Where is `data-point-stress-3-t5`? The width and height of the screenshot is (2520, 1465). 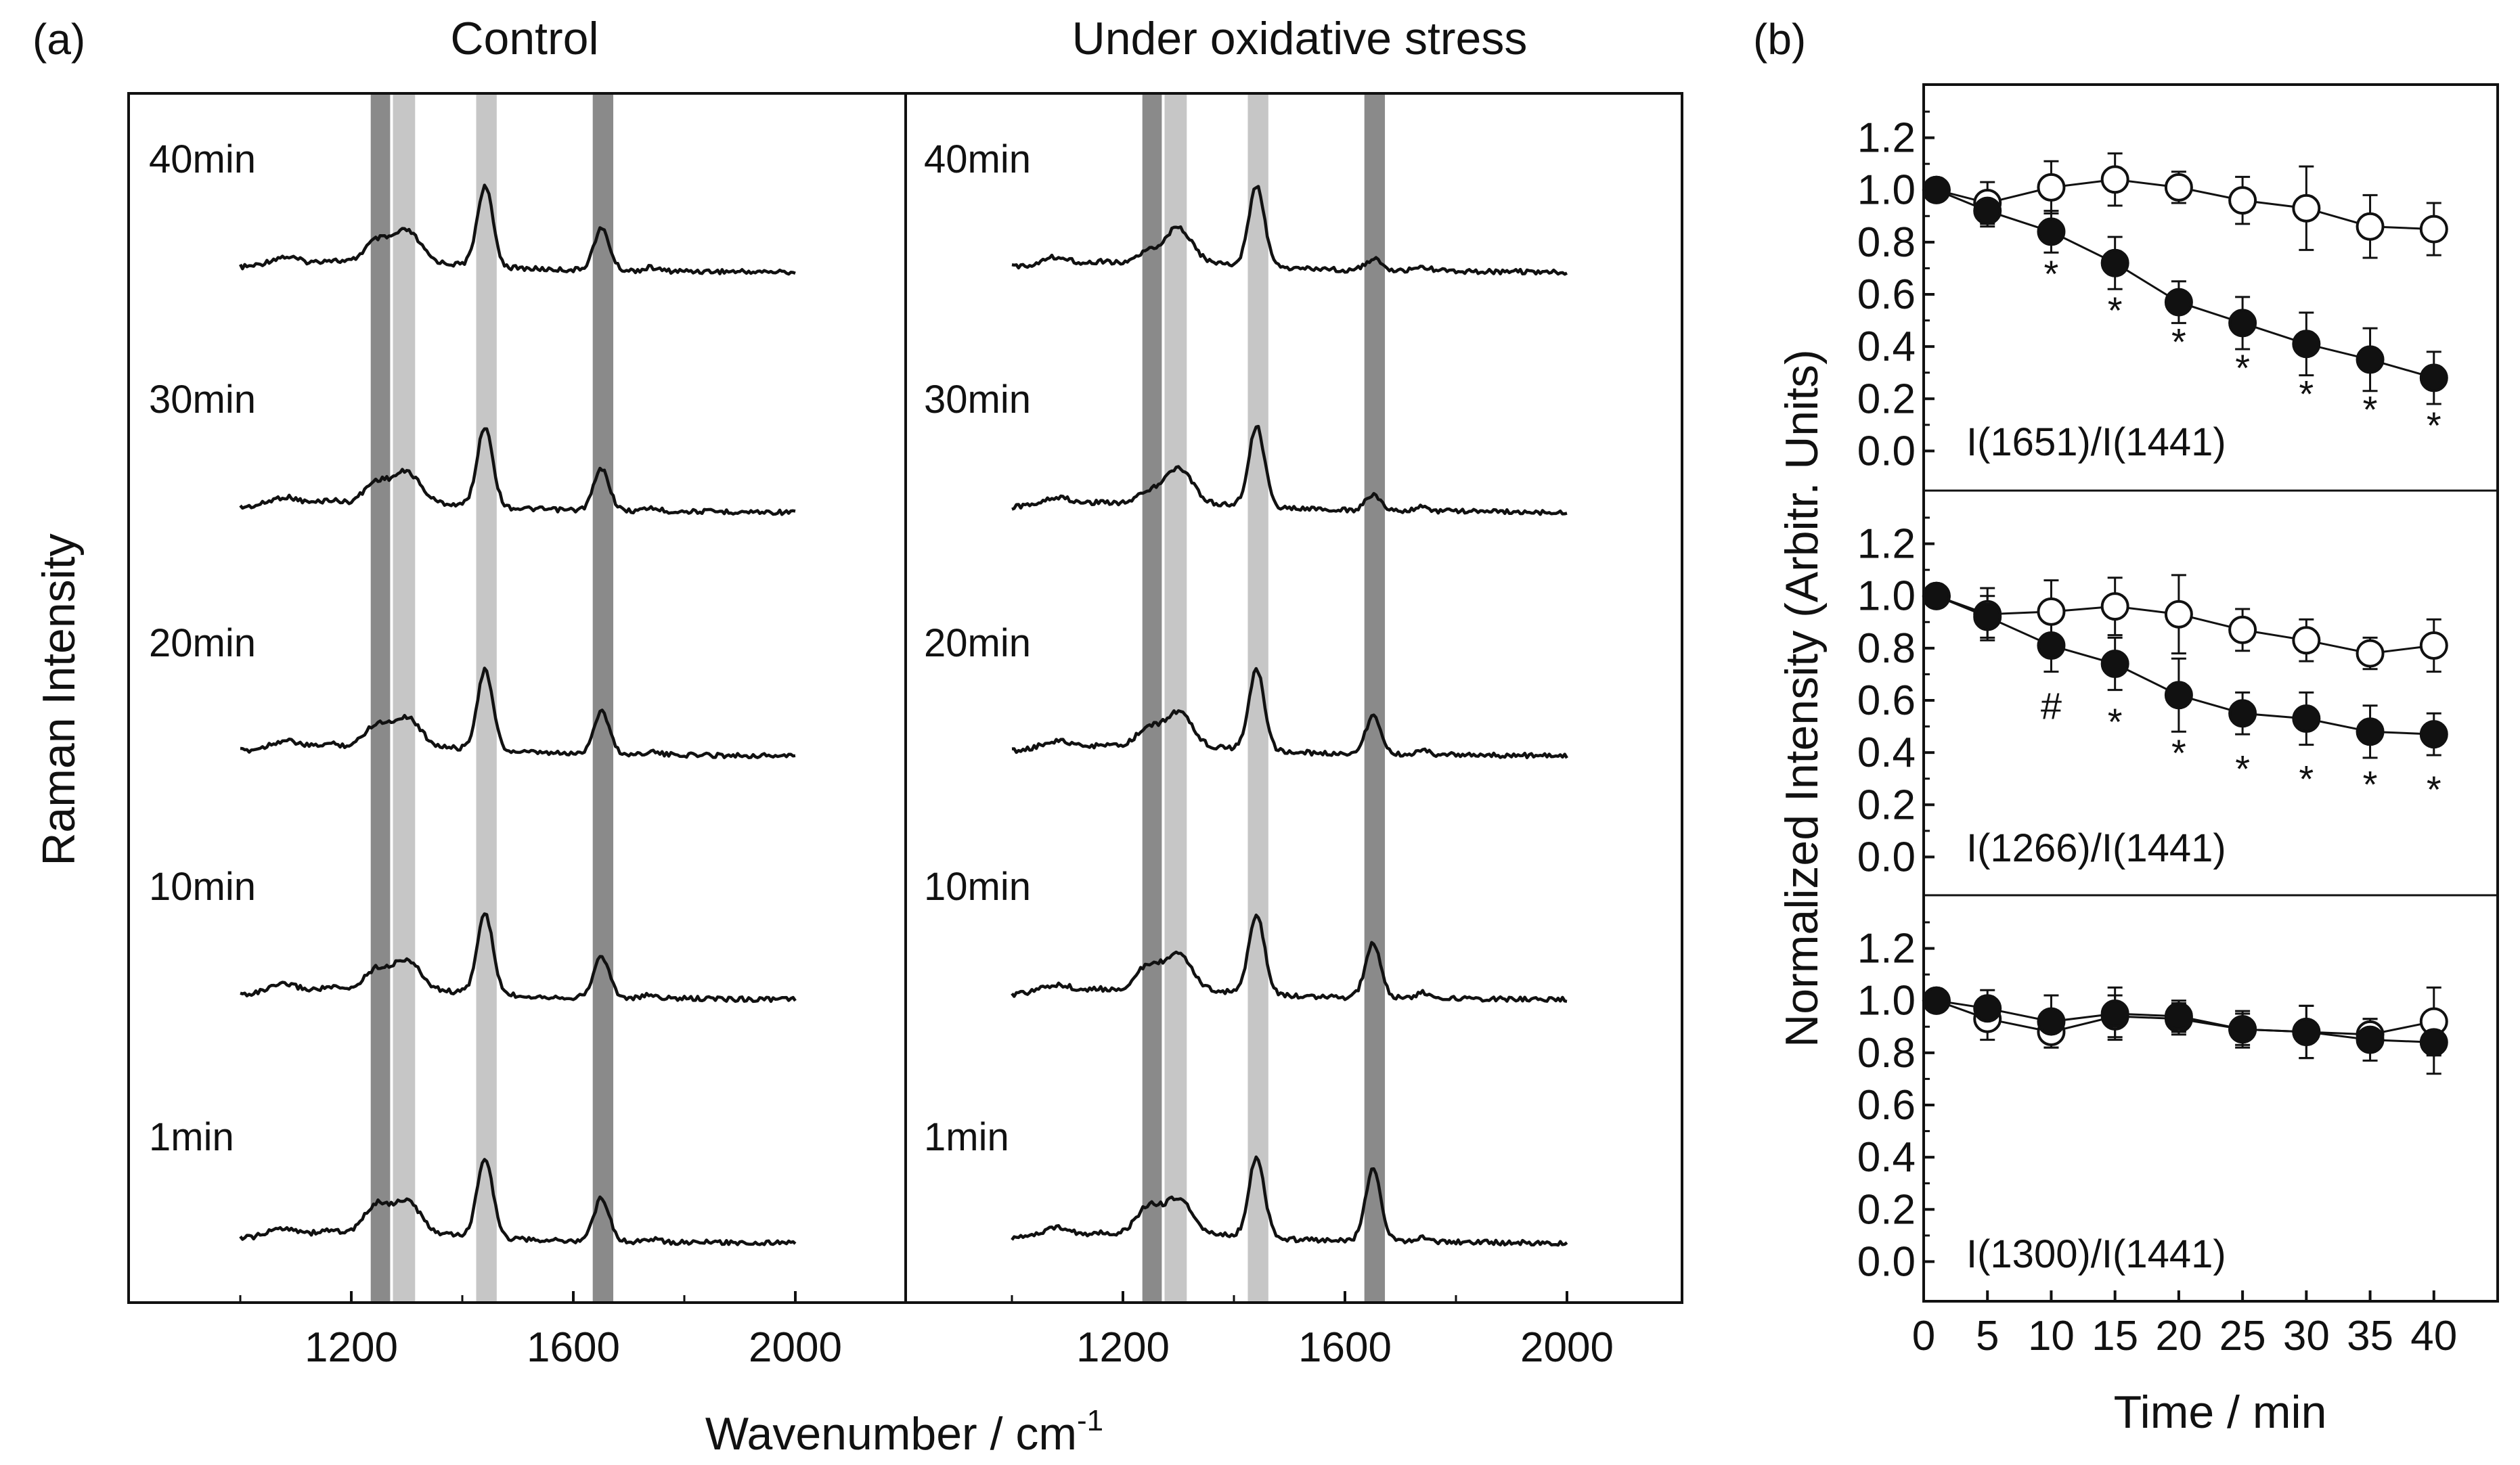 data-point-stress-3-t5 is located at coordinates (1988, 1009).